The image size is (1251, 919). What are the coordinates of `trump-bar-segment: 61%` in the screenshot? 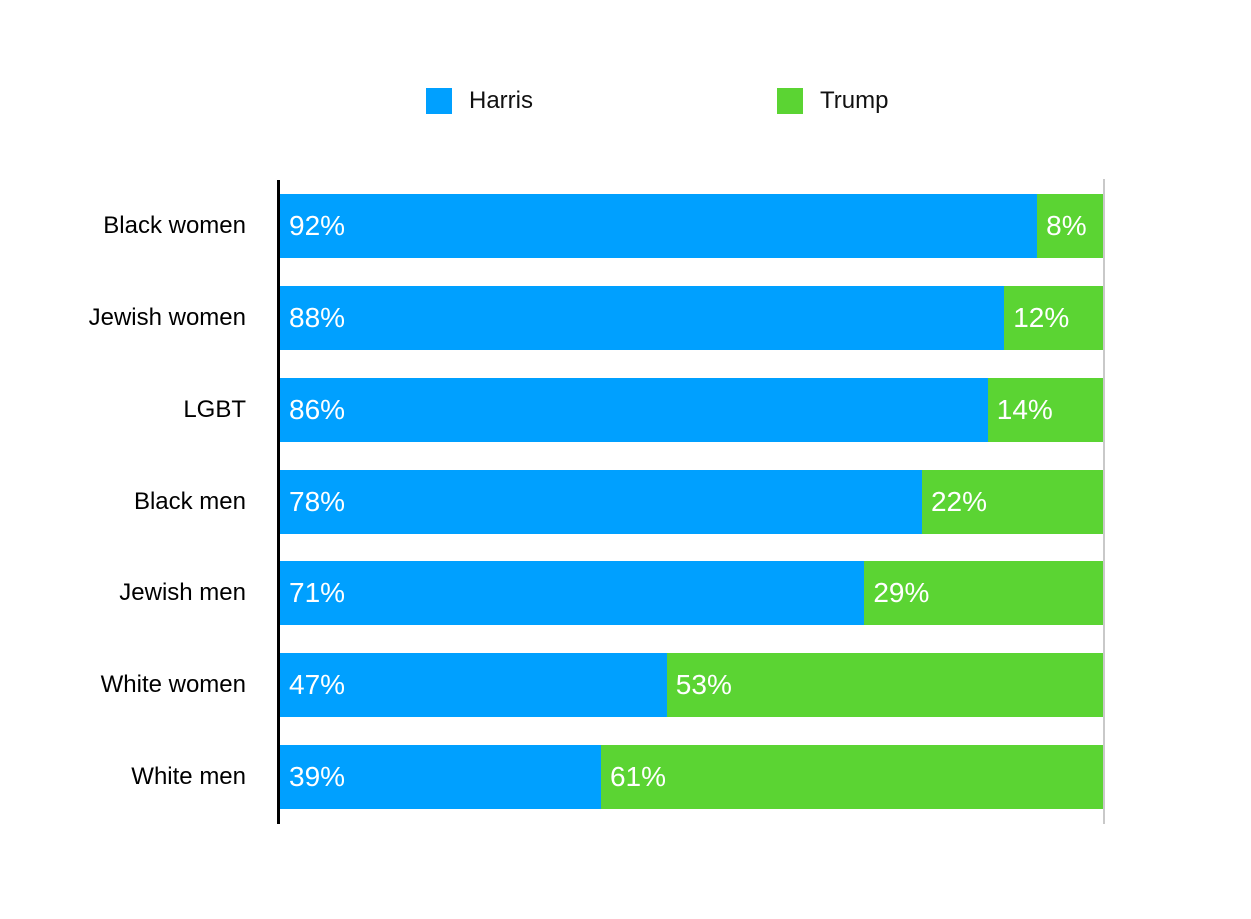 It's located at (851, 777).